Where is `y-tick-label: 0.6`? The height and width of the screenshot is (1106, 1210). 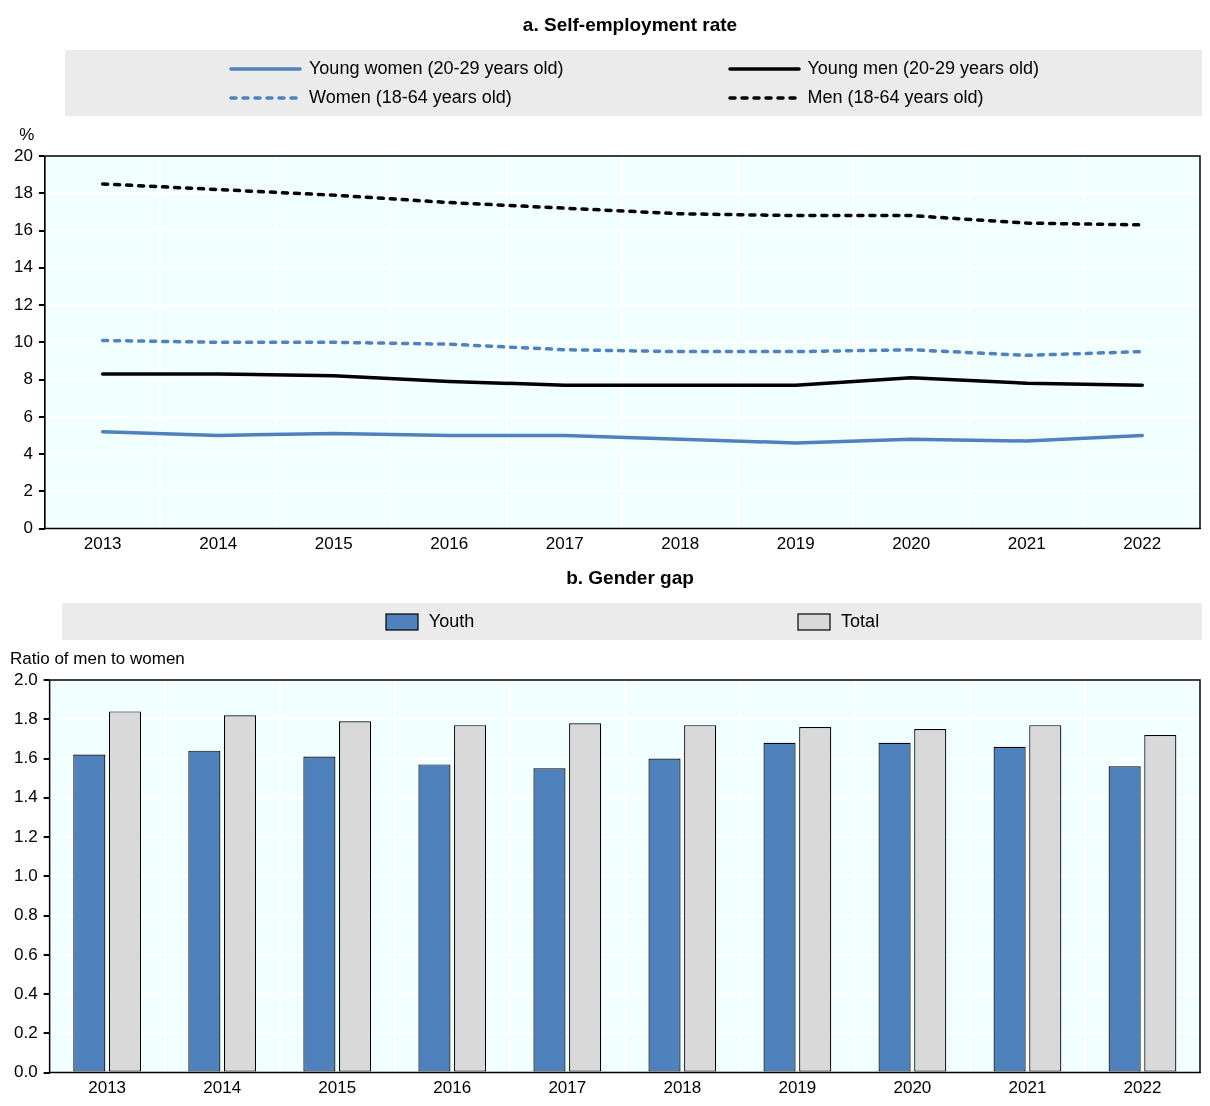
y-tick-label: 0.6 is located at coordinates (25, 954).